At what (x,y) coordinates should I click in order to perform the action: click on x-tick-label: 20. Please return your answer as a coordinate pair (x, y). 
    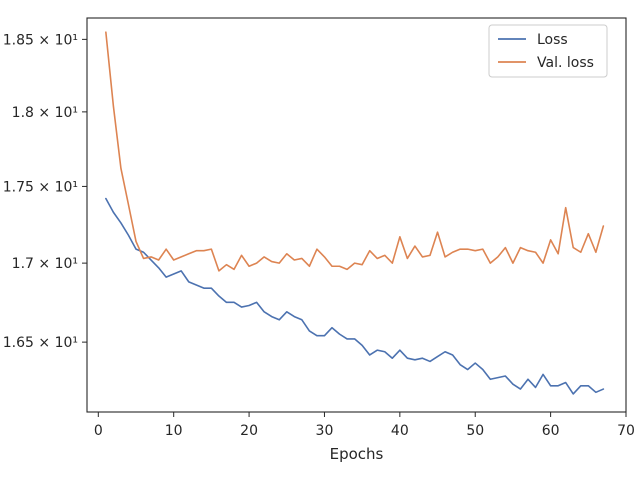
    Looking at the image, I should click on (249, 431).